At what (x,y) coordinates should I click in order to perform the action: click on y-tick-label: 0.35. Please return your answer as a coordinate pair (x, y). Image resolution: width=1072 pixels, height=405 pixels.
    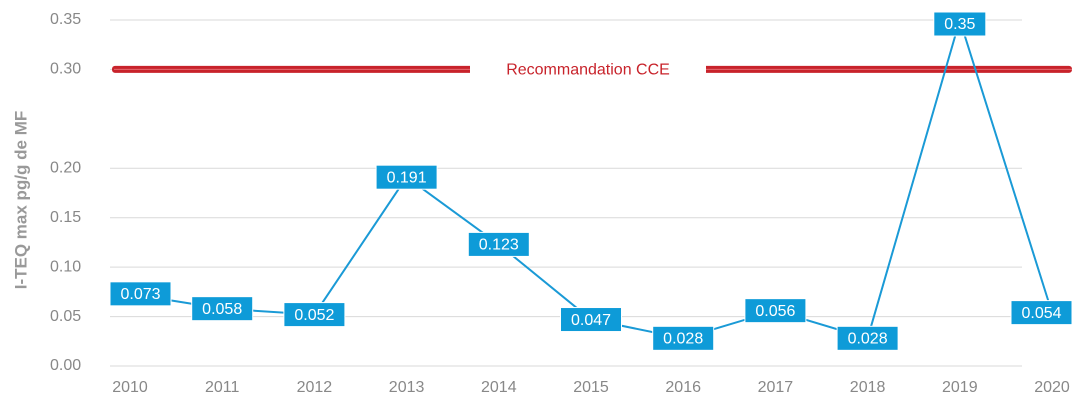
    Looking at the image, I should click on (65, 19).